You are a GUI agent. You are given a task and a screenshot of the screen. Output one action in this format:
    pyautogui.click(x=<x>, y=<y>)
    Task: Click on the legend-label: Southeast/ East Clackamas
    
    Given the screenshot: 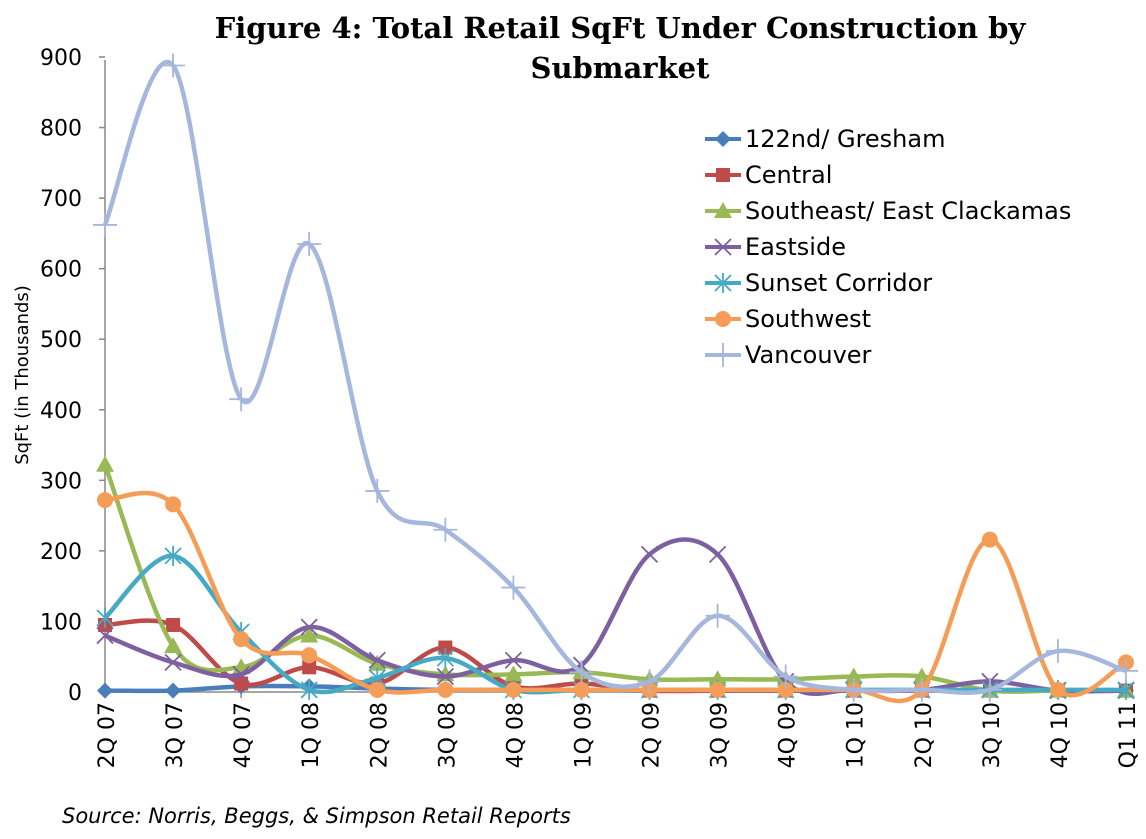 What is the action you would take?
    pyautogui.click(x=908, y=211)
    